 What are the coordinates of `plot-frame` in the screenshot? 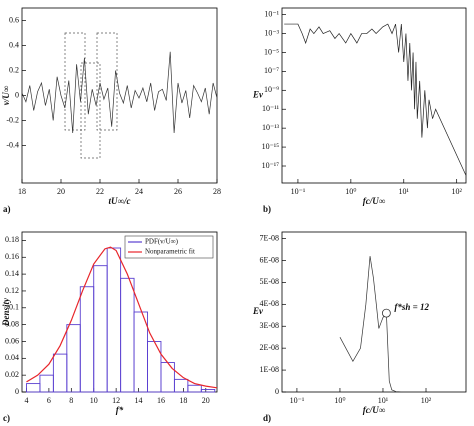 It's located at (374, 312).